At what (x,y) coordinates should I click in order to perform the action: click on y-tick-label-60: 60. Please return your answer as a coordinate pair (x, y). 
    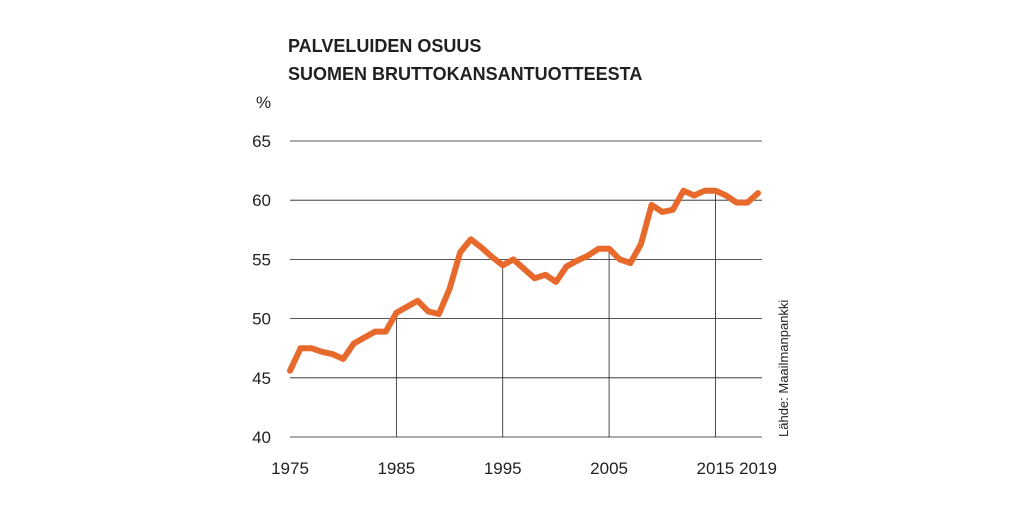
    Looking at the image, I should click on (261, 200).